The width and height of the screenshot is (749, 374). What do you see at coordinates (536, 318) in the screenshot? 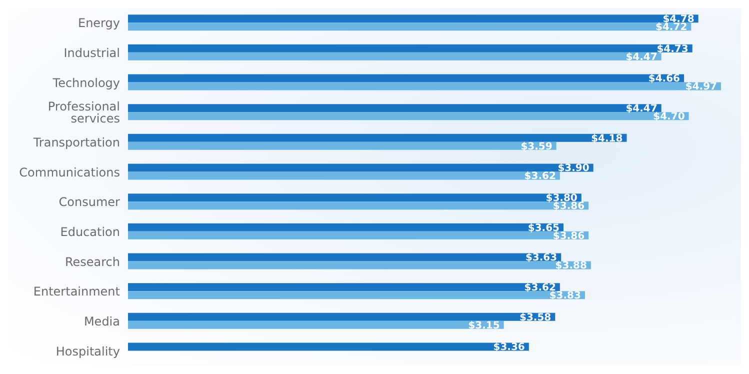
I see `data-label: $3.58` at bounding box center [536, 318].